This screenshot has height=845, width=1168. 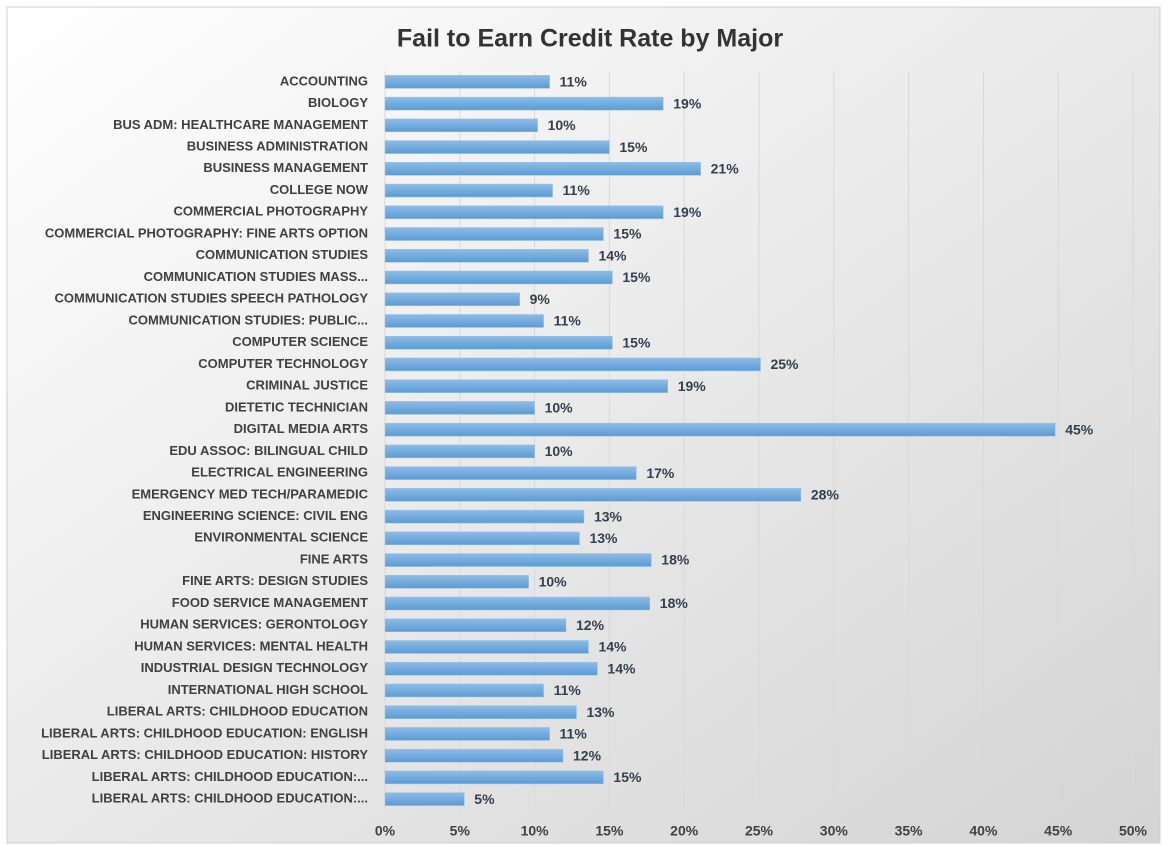 What do you see at coordinates (535, 831) in the screenshot?
I see `x-tick-label: 10%` at bounding box center [535, 831].